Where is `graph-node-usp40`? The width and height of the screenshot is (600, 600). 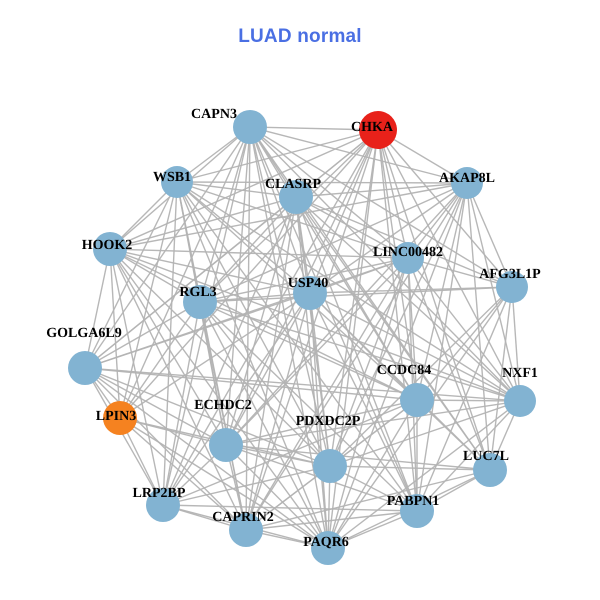 graph-node-usp40 is located at coordinates (310, 293).